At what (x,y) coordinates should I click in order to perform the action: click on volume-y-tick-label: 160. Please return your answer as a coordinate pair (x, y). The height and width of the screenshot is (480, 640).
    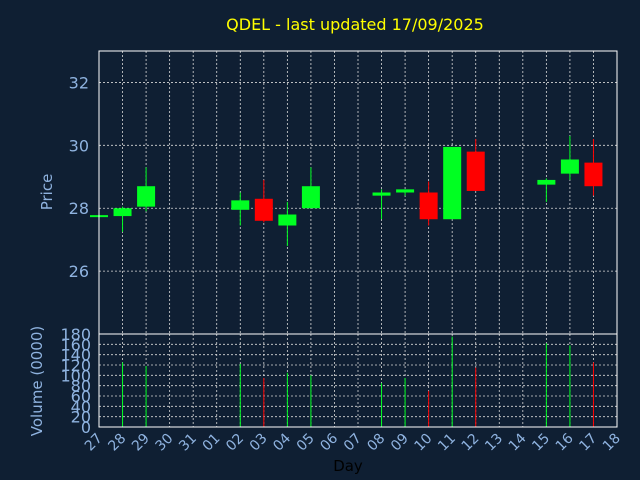
    Looking at the image, I should click on (75, 344).